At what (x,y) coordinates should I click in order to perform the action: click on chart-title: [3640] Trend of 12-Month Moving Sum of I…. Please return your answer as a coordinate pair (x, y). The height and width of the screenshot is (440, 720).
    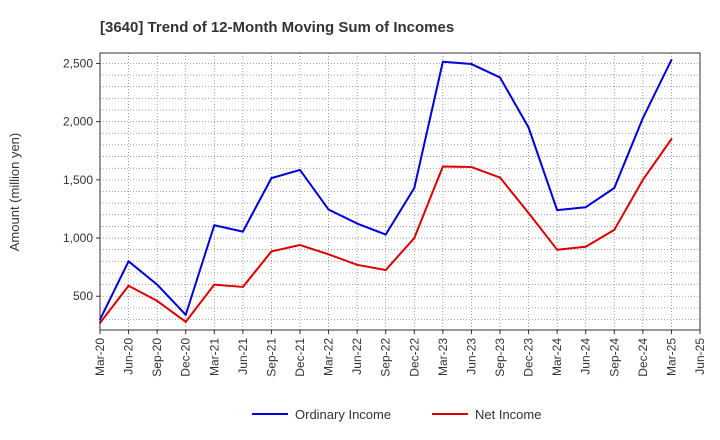
    Looking at the image, I should click on (277, 27).